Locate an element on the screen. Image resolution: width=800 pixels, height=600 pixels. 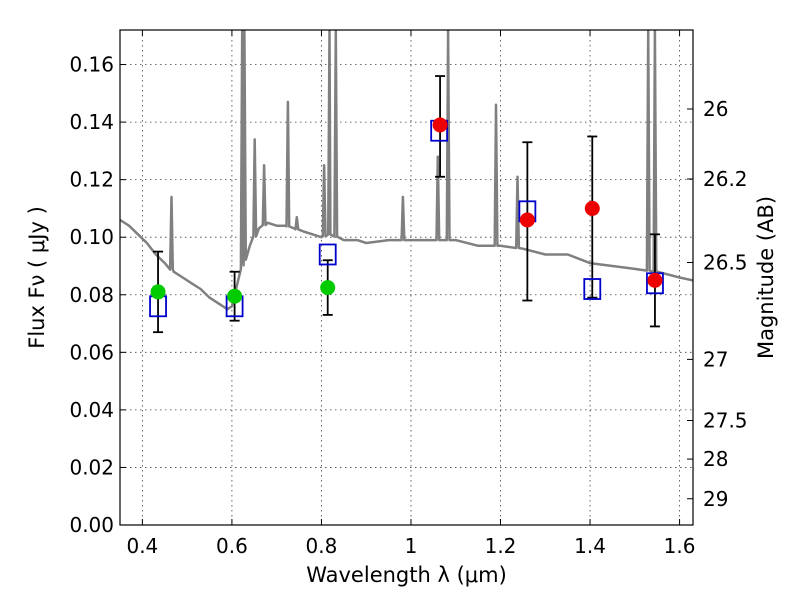
y2-tick-label: 27.5 is located at coordinates (725, 421).